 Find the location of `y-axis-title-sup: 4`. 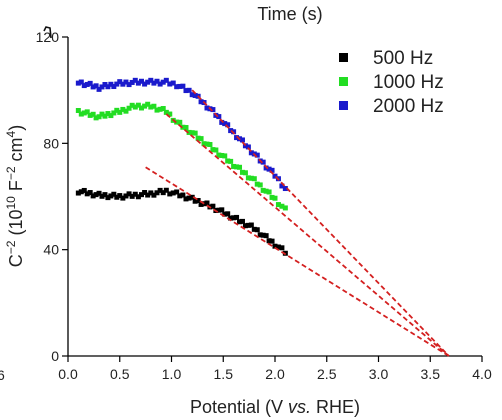

y-axis-title-sup: 4 is located at coordinates (11, 133).